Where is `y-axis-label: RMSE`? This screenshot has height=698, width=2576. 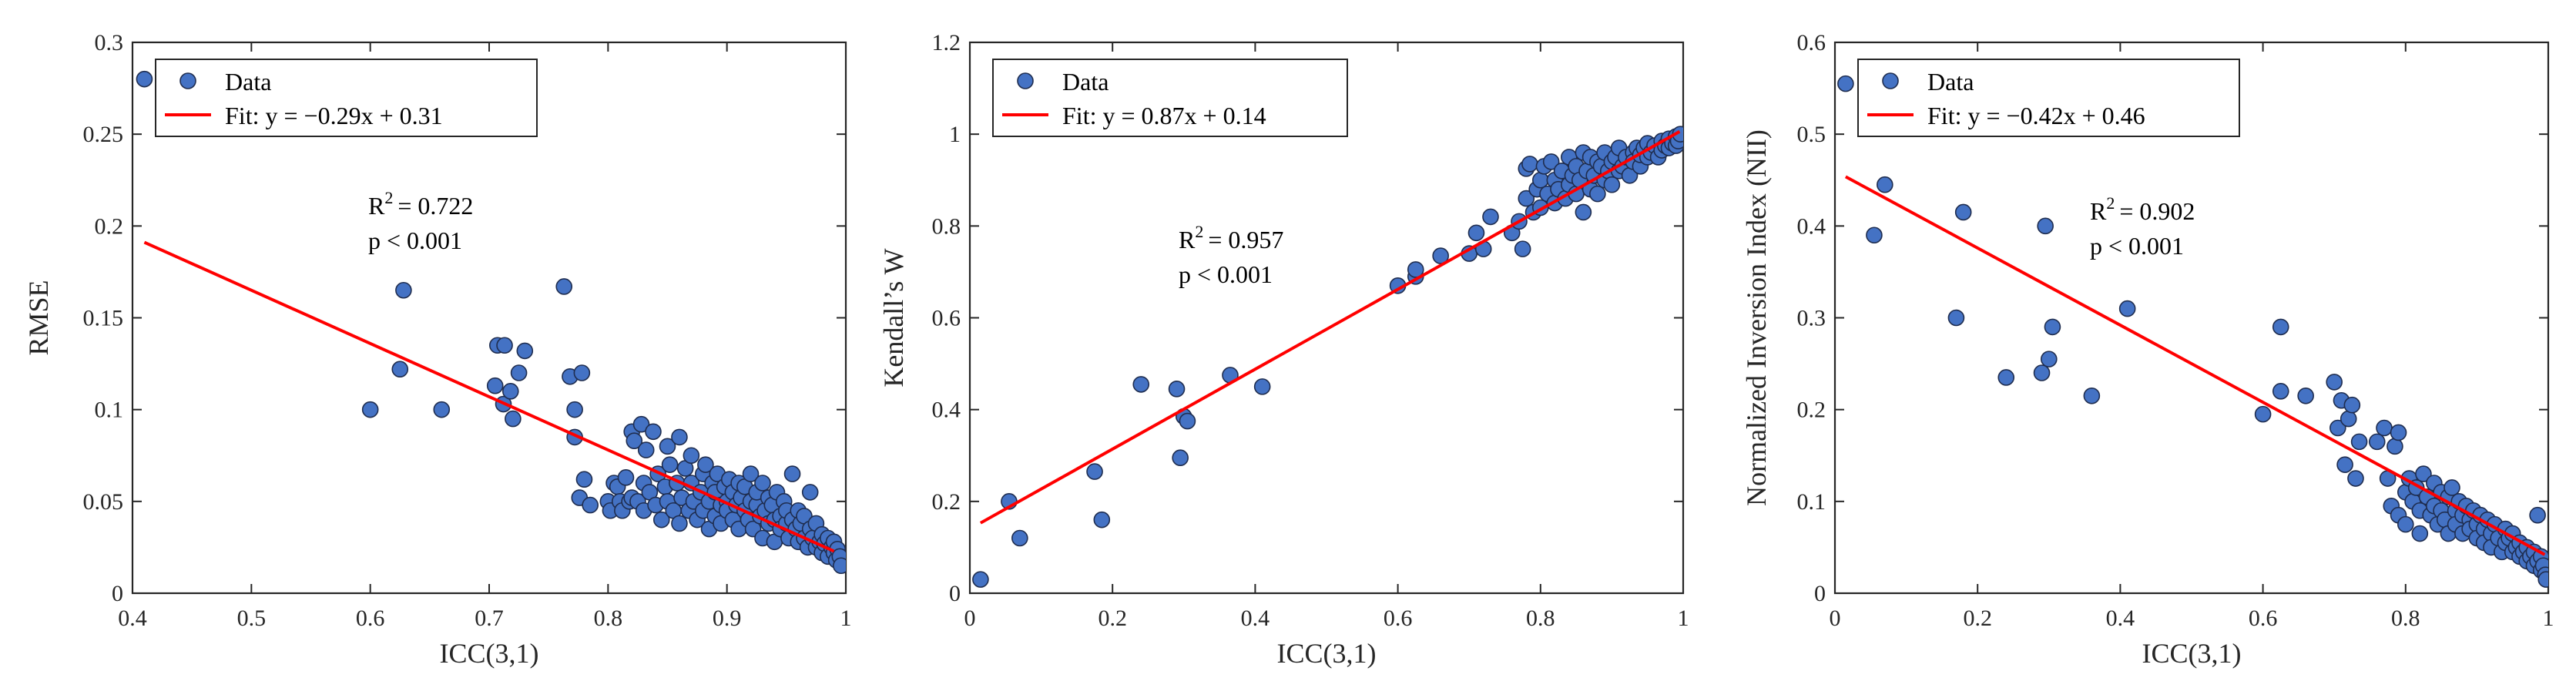
y-axis-label: RMSE is located at coordinates (38, 318).